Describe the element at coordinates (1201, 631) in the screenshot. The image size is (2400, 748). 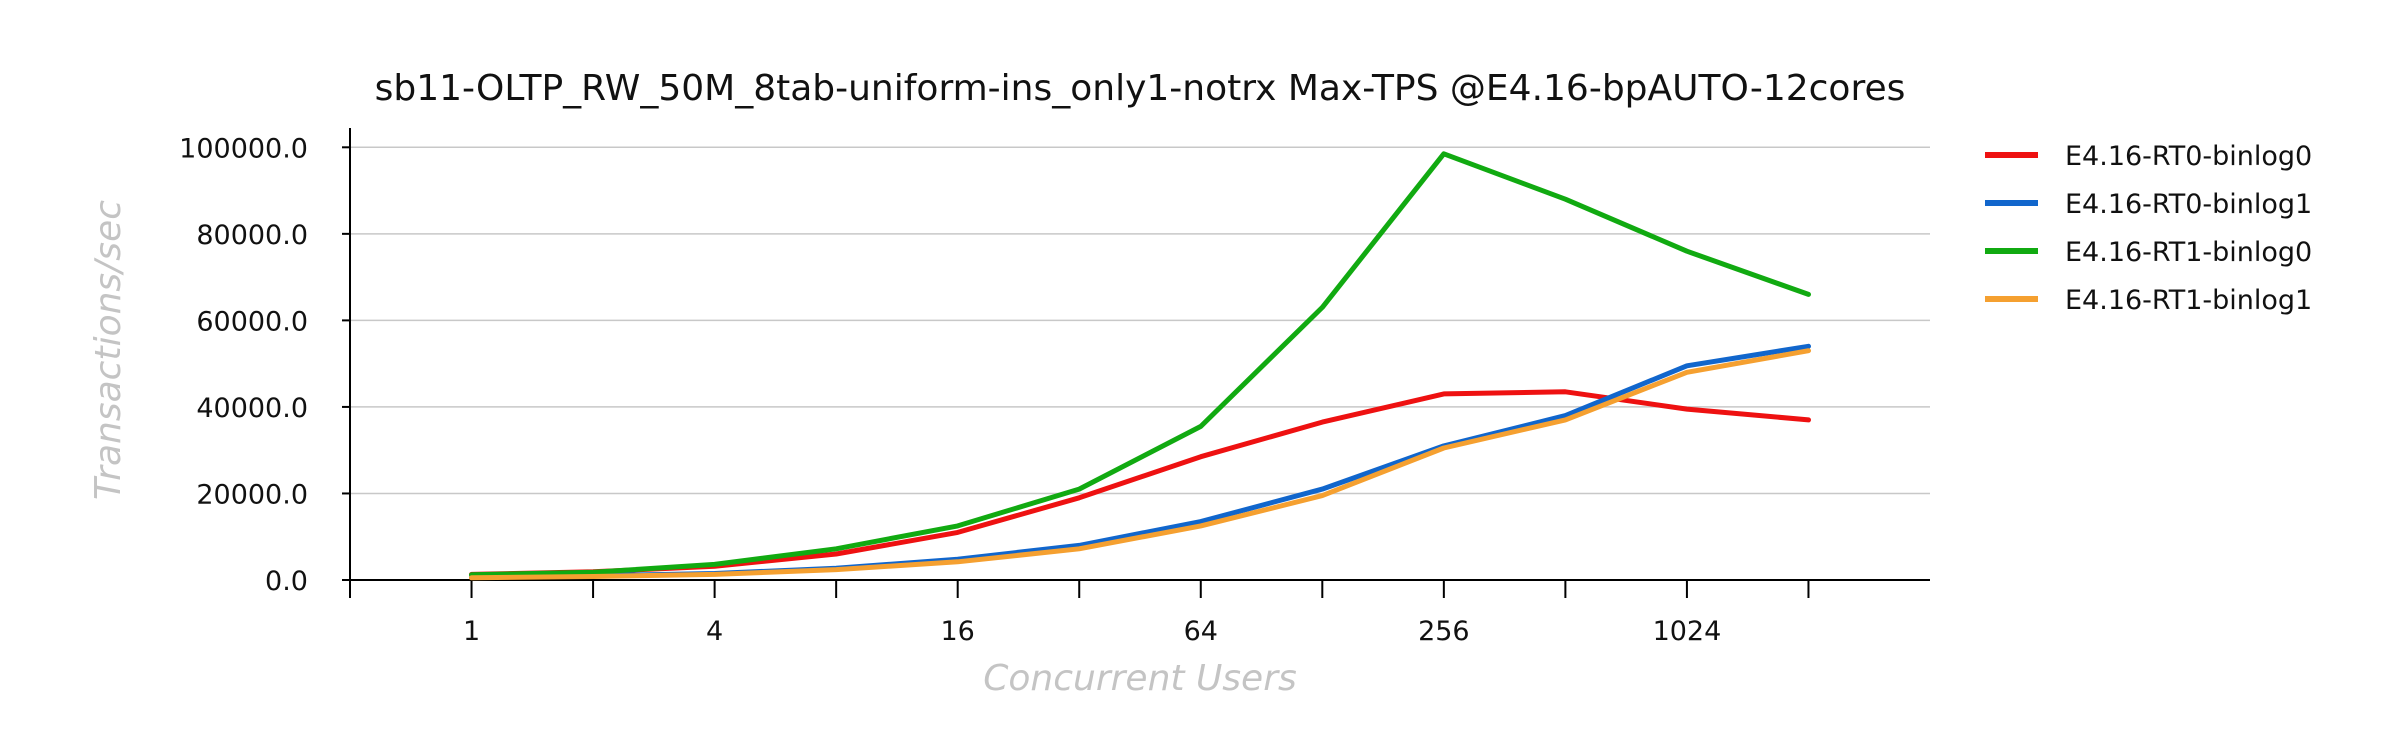
I see `x-tick-label: 64` at that location.